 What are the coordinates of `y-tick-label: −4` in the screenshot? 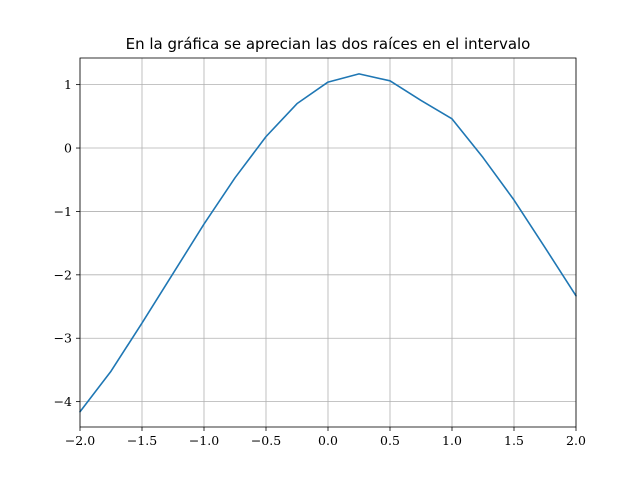 It's located at (63, 401).